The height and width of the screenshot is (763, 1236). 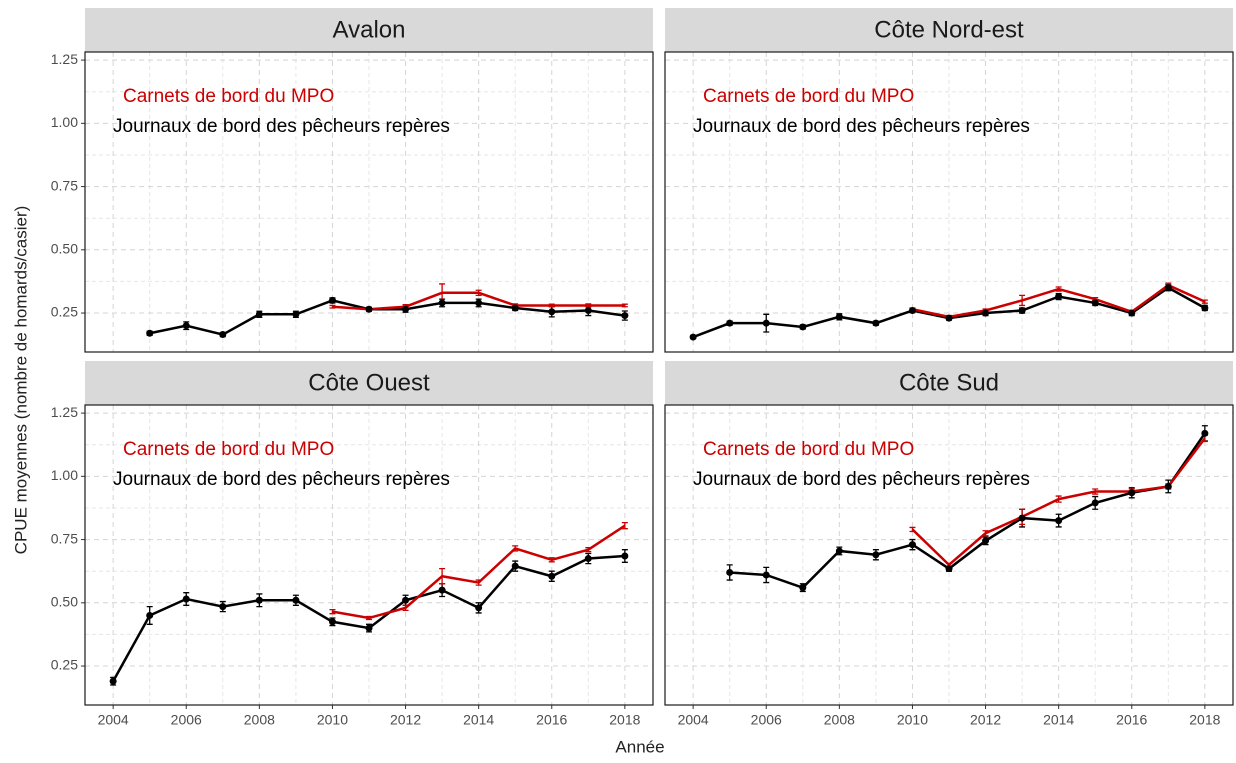 I want to click on panel-title: Avalon, so click(x=369, y=29).